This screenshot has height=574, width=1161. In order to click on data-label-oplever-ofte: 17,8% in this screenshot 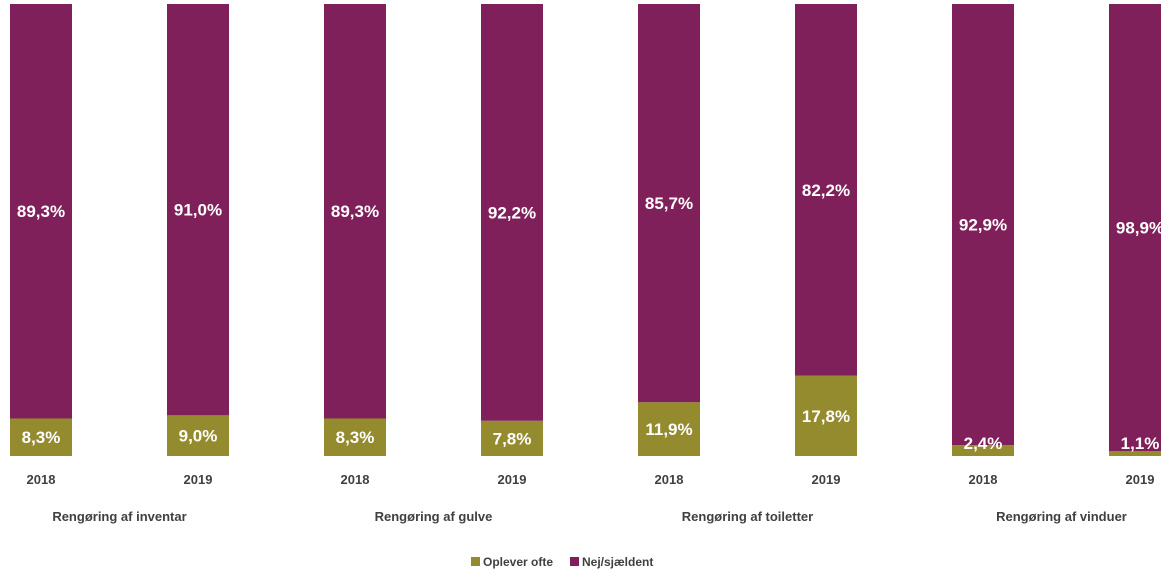, I will do `click(826, 416)`.